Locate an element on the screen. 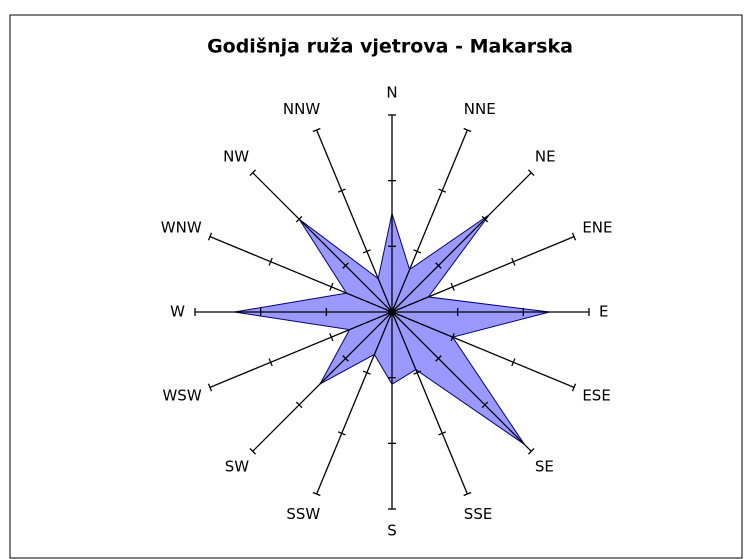 Image resolution: width=753 pixels, height=559 pixels. direction-label: WSW is located at coordinates (181, 395).